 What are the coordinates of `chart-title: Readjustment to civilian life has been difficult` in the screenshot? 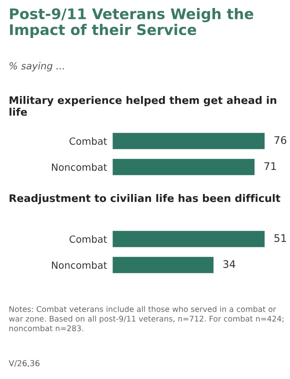 It's located at (145, 199).